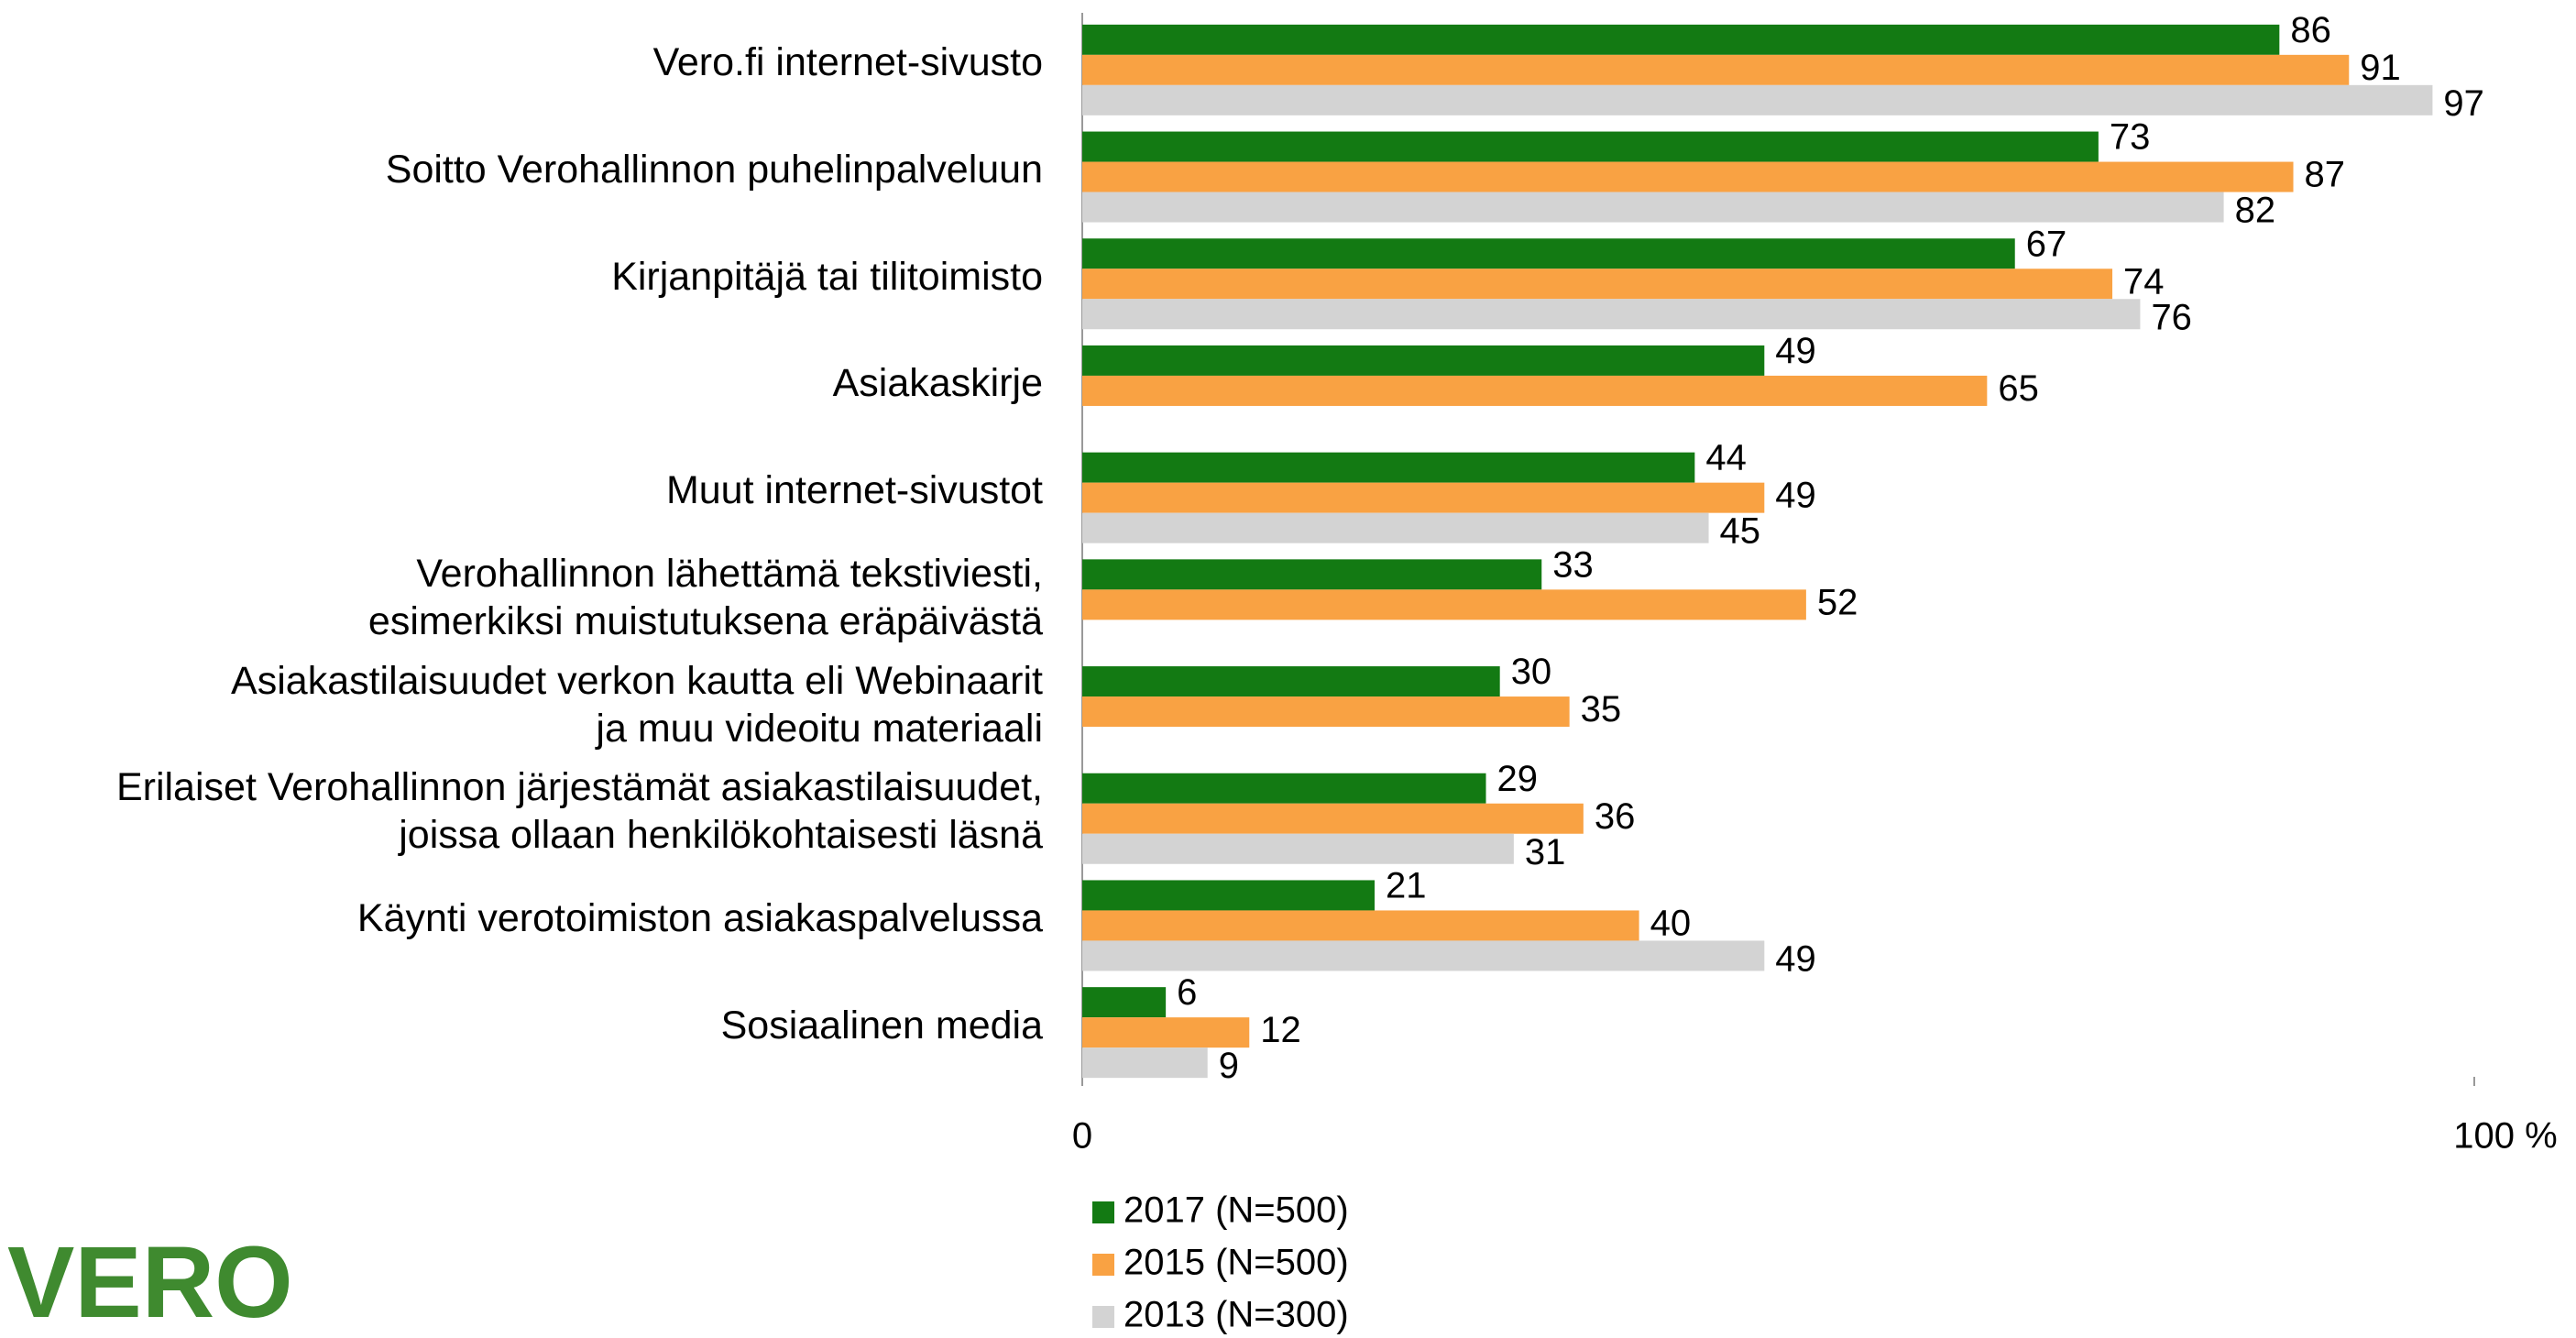  Describe the element at coordinates (1518, 779) in the screenshot. I see `value-label: 29` at that location.